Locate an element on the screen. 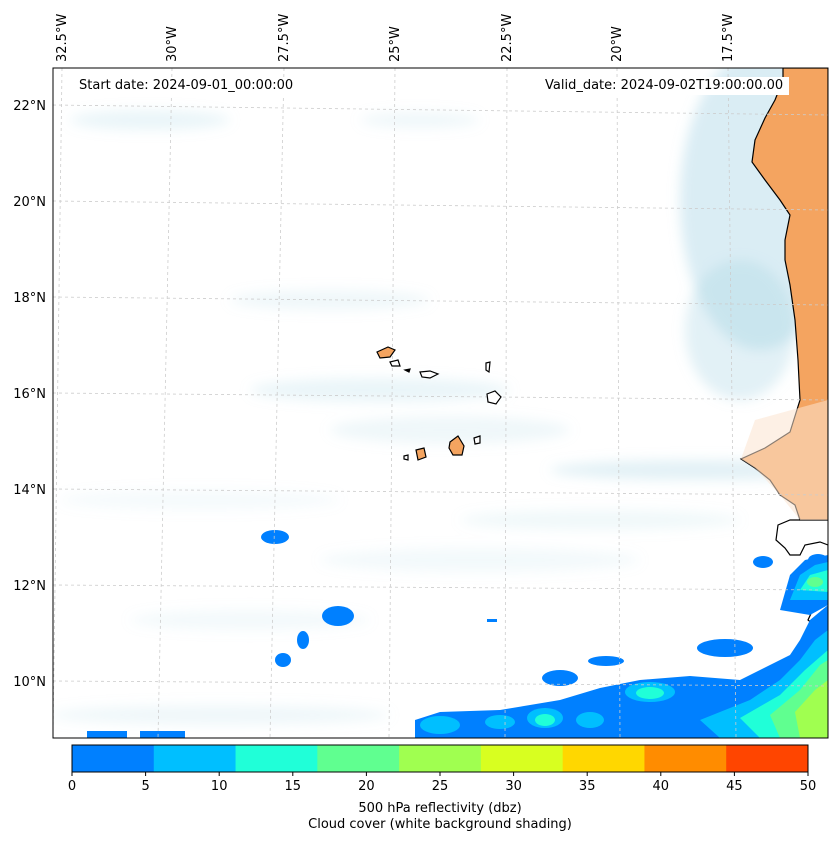  colorbar: 0 5 10 15 20 25 30 35 40 45 50 is located at coordinates (442, 769).